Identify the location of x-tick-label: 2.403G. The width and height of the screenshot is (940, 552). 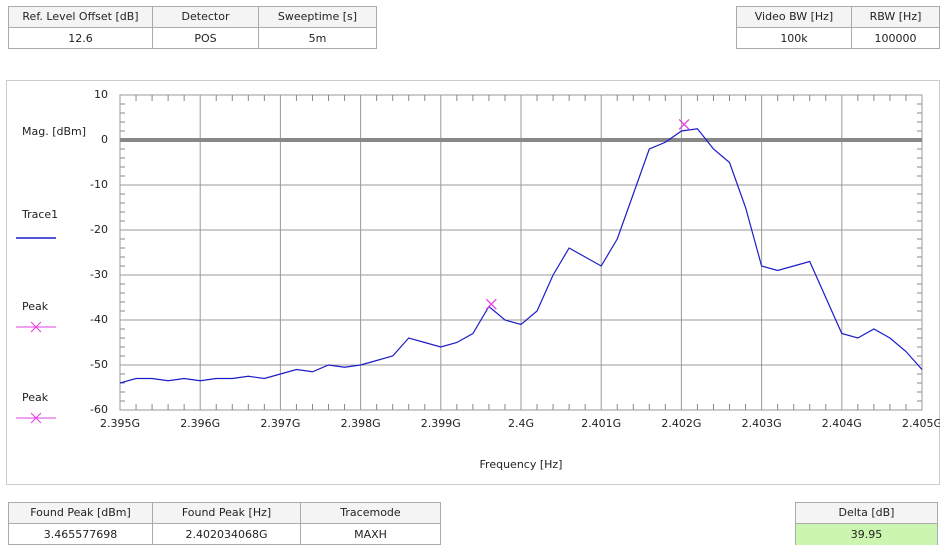
(762, 423).